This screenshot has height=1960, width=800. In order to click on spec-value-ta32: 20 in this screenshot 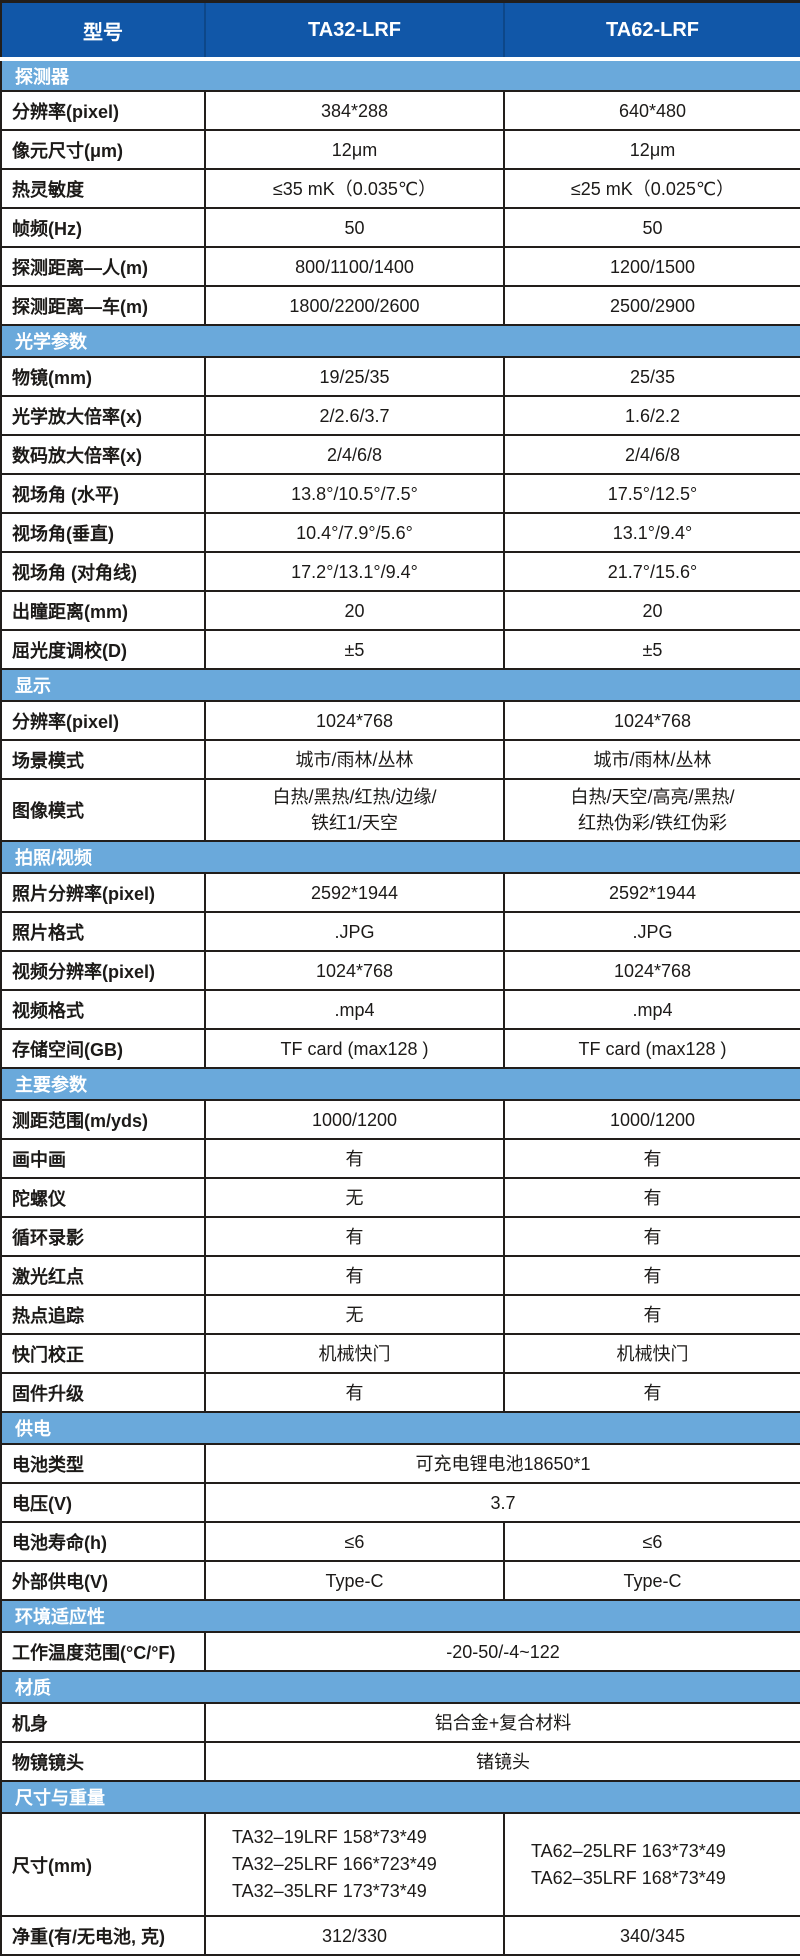, I will do `click(354, 610)`.